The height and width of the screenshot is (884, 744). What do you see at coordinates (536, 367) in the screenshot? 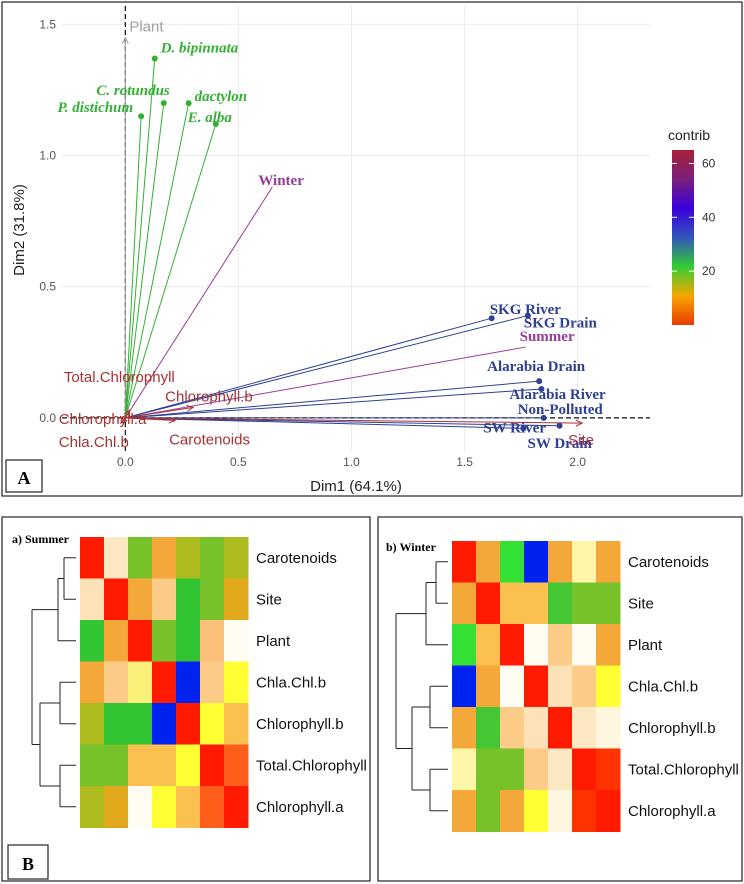
I see `label-alarabia-drain: Alarabia Drain` at bounding box center [536, 367].